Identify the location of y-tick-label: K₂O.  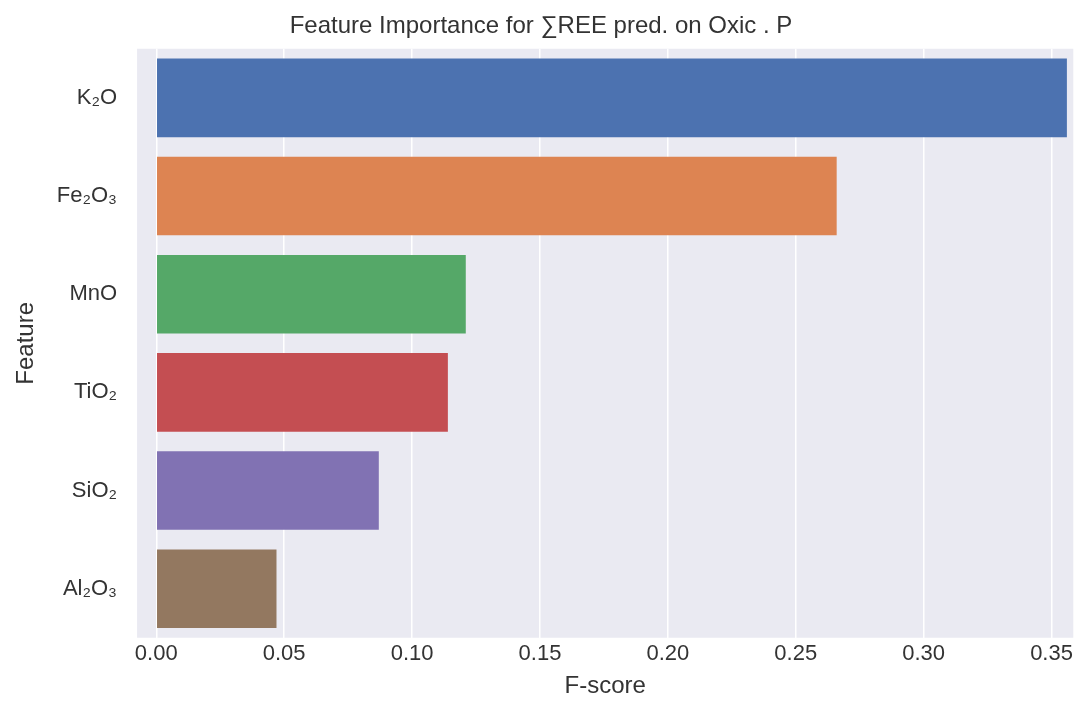
(97, 96).